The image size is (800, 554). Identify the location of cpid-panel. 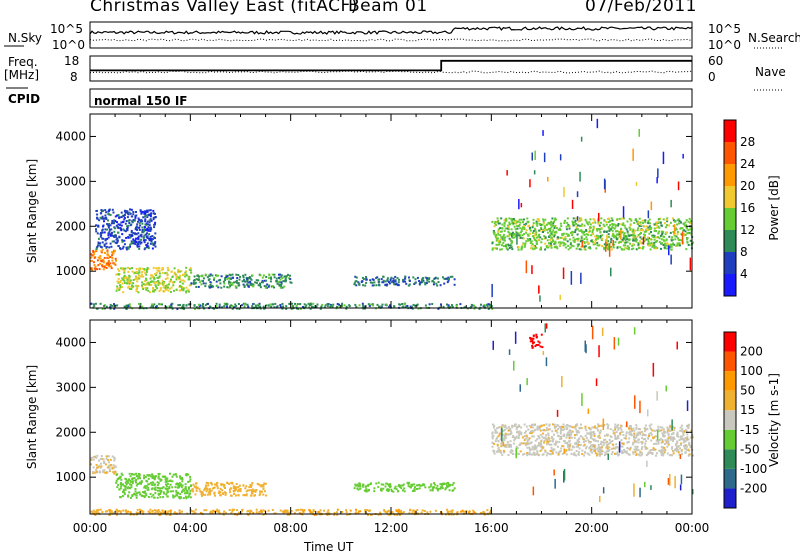
(391, 98).